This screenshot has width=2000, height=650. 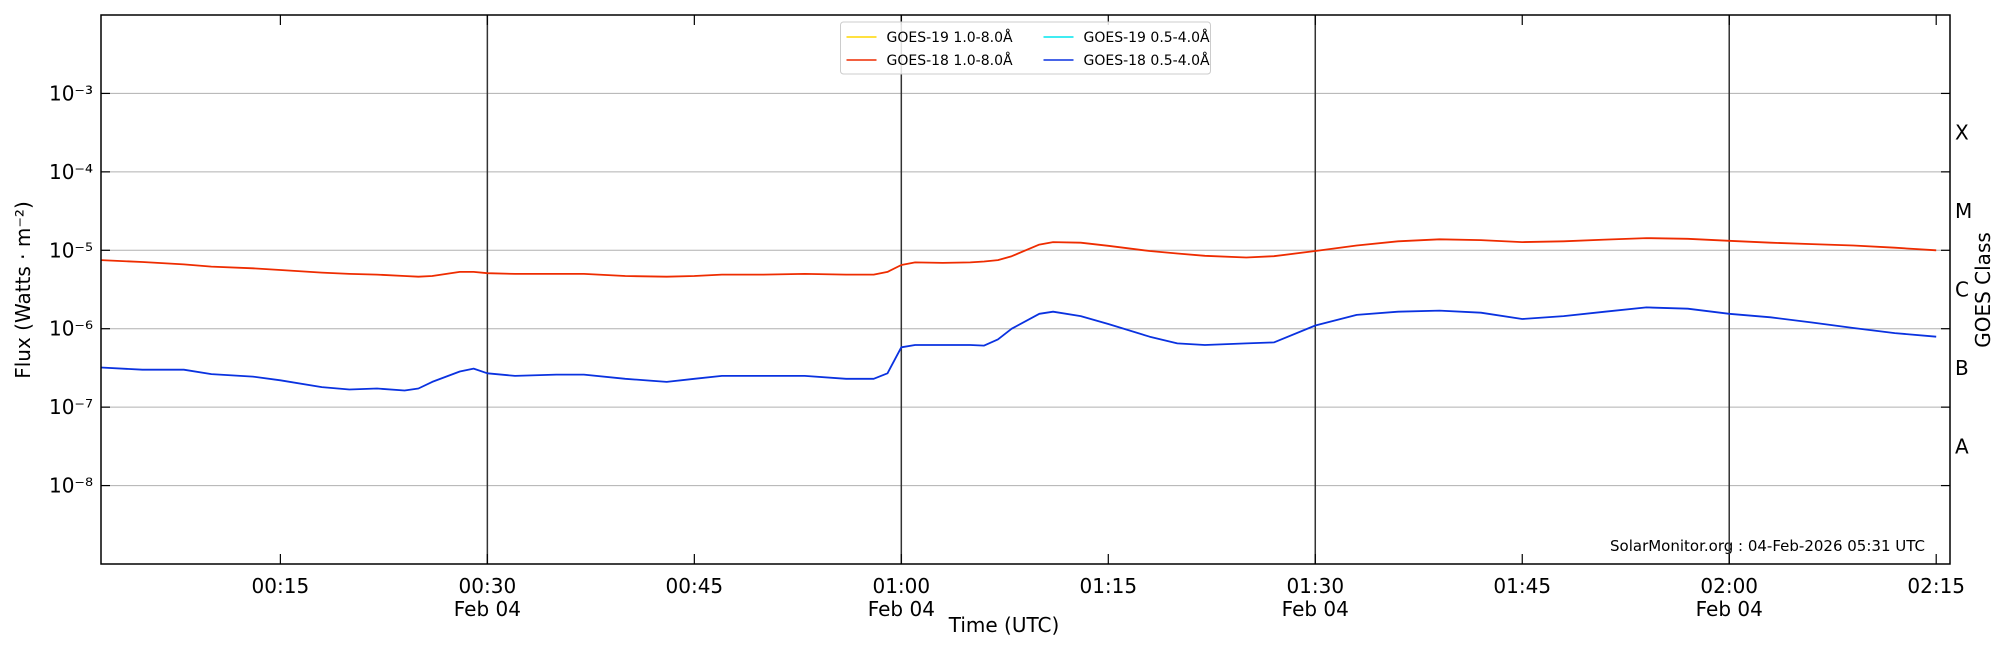 What do you see at coordinates (71, 329) in the screenshot?
I see `y-tick-label: 10⁻⁶` at bounding box center [71, 329].